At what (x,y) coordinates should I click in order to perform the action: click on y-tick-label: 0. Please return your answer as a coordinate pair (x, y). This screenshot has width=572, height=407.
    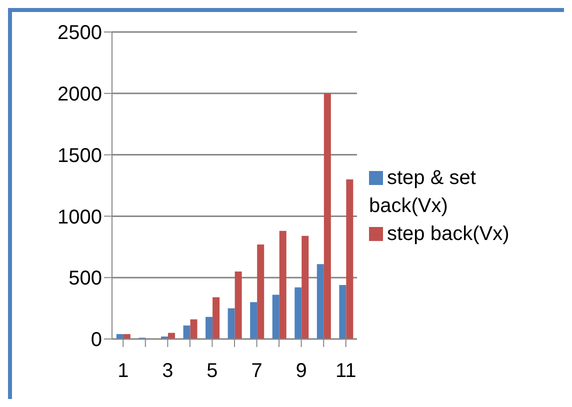
    Looking at the image, I should click on (96, 340).